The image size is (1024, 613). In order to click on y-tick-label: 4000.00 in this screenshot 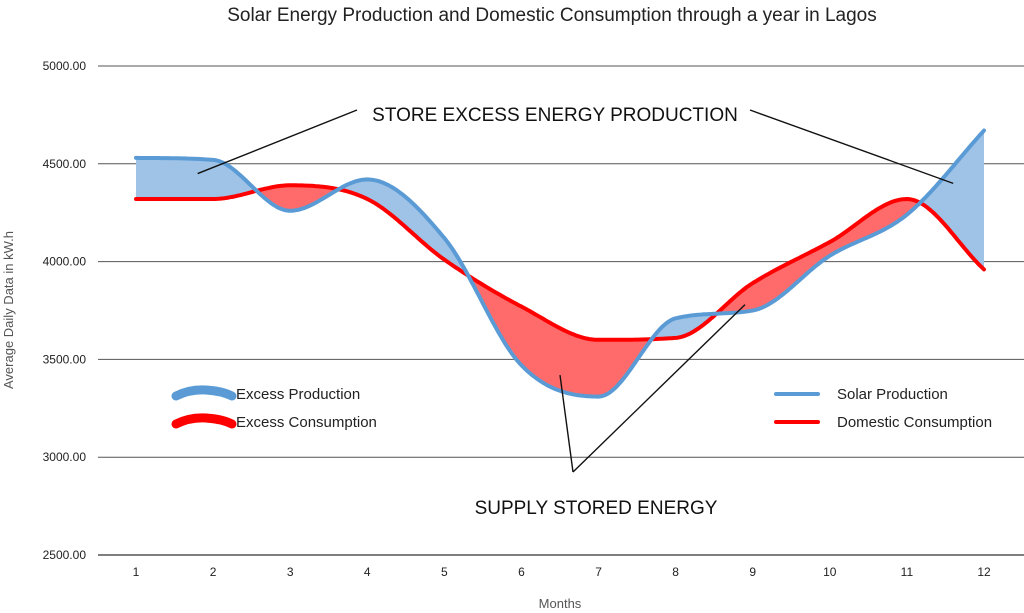, I will do `click(65, 262)`.